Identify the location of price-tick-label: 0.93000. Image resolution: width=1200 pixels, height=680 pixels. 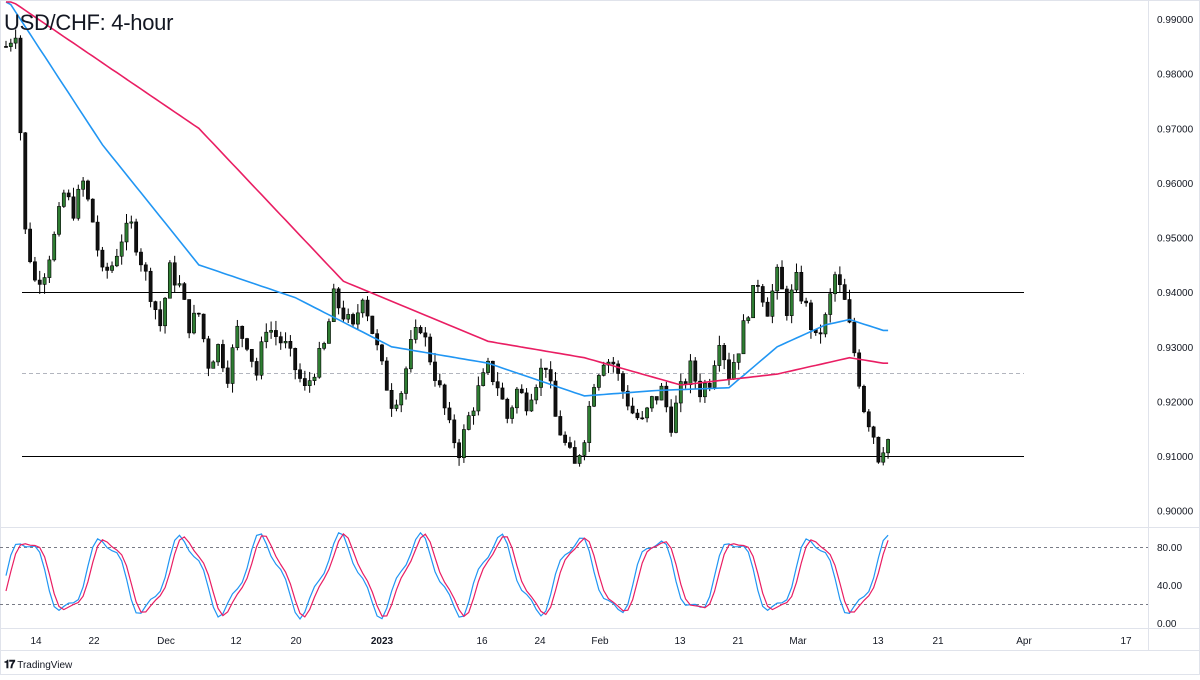
(1175, 348).